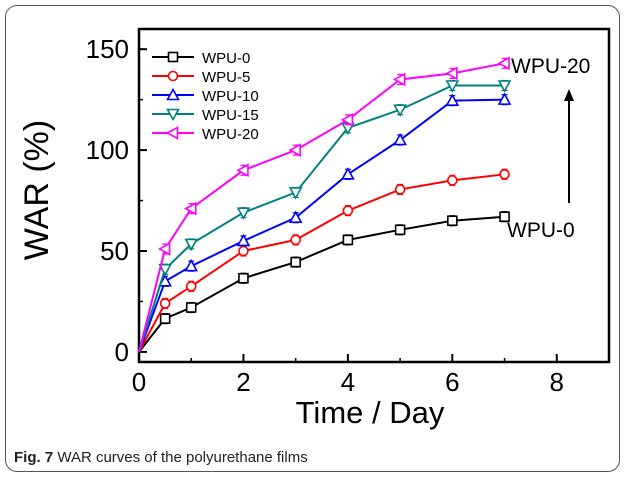 The image size is (627, 478). What do you see at coordinates (370, 412) in the screenshot?
I see `x-axis-label: Time / Day` at bounding box center [370, 412].